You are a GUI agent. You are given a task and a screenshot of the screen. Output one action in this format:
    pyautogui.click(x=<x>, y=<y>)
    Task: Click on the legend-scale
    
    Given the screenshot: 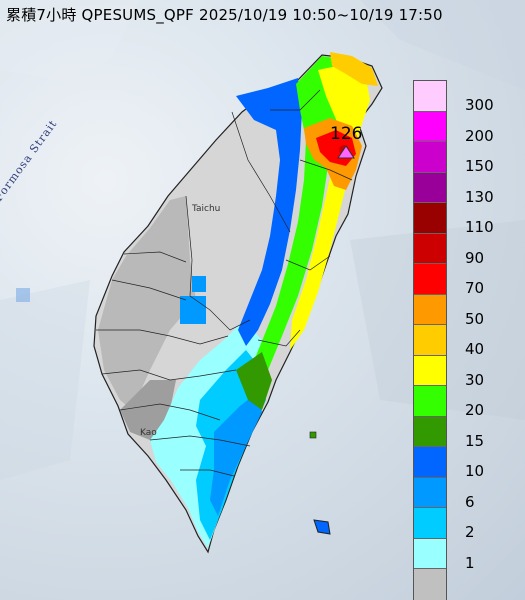 What is the action you would take?
    pyautogui.click(x=430, y=340)
    